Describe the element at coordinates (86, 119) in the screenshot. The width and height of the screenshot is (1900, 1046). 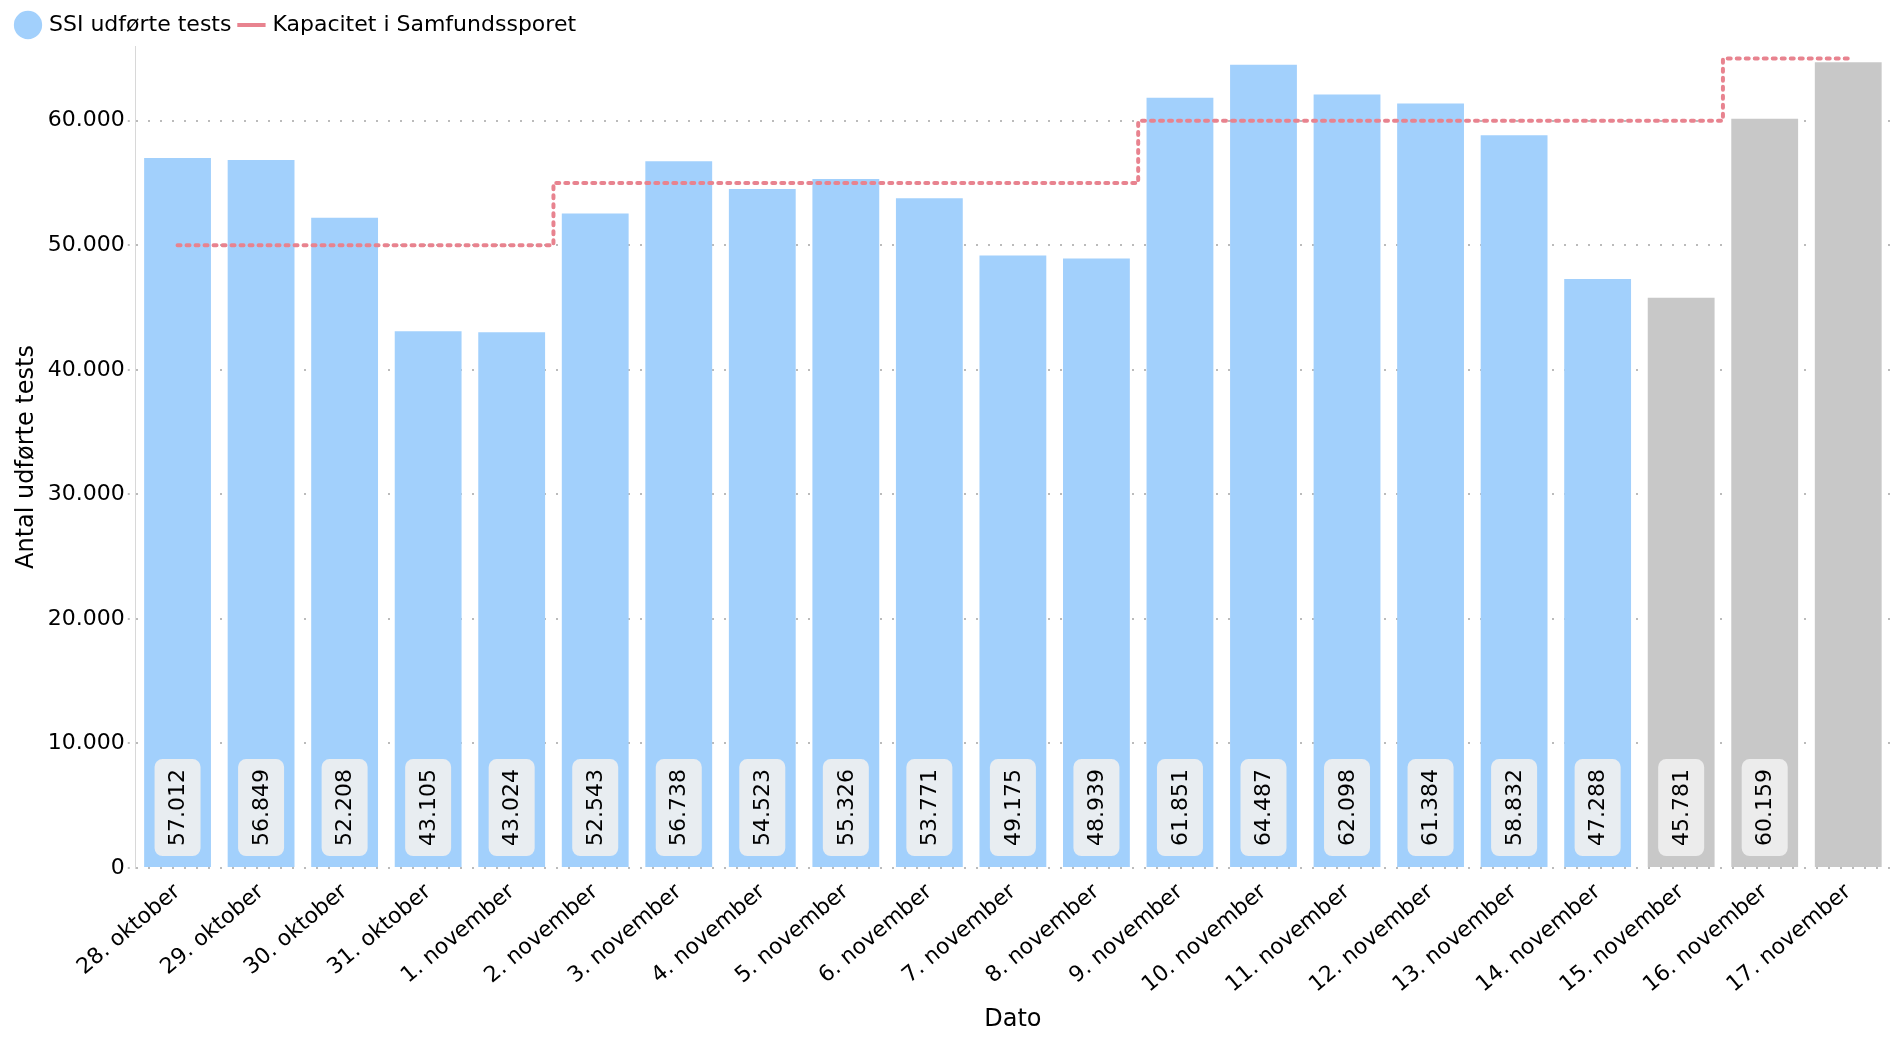
I see `y-tick-label: 60.000` at that location.